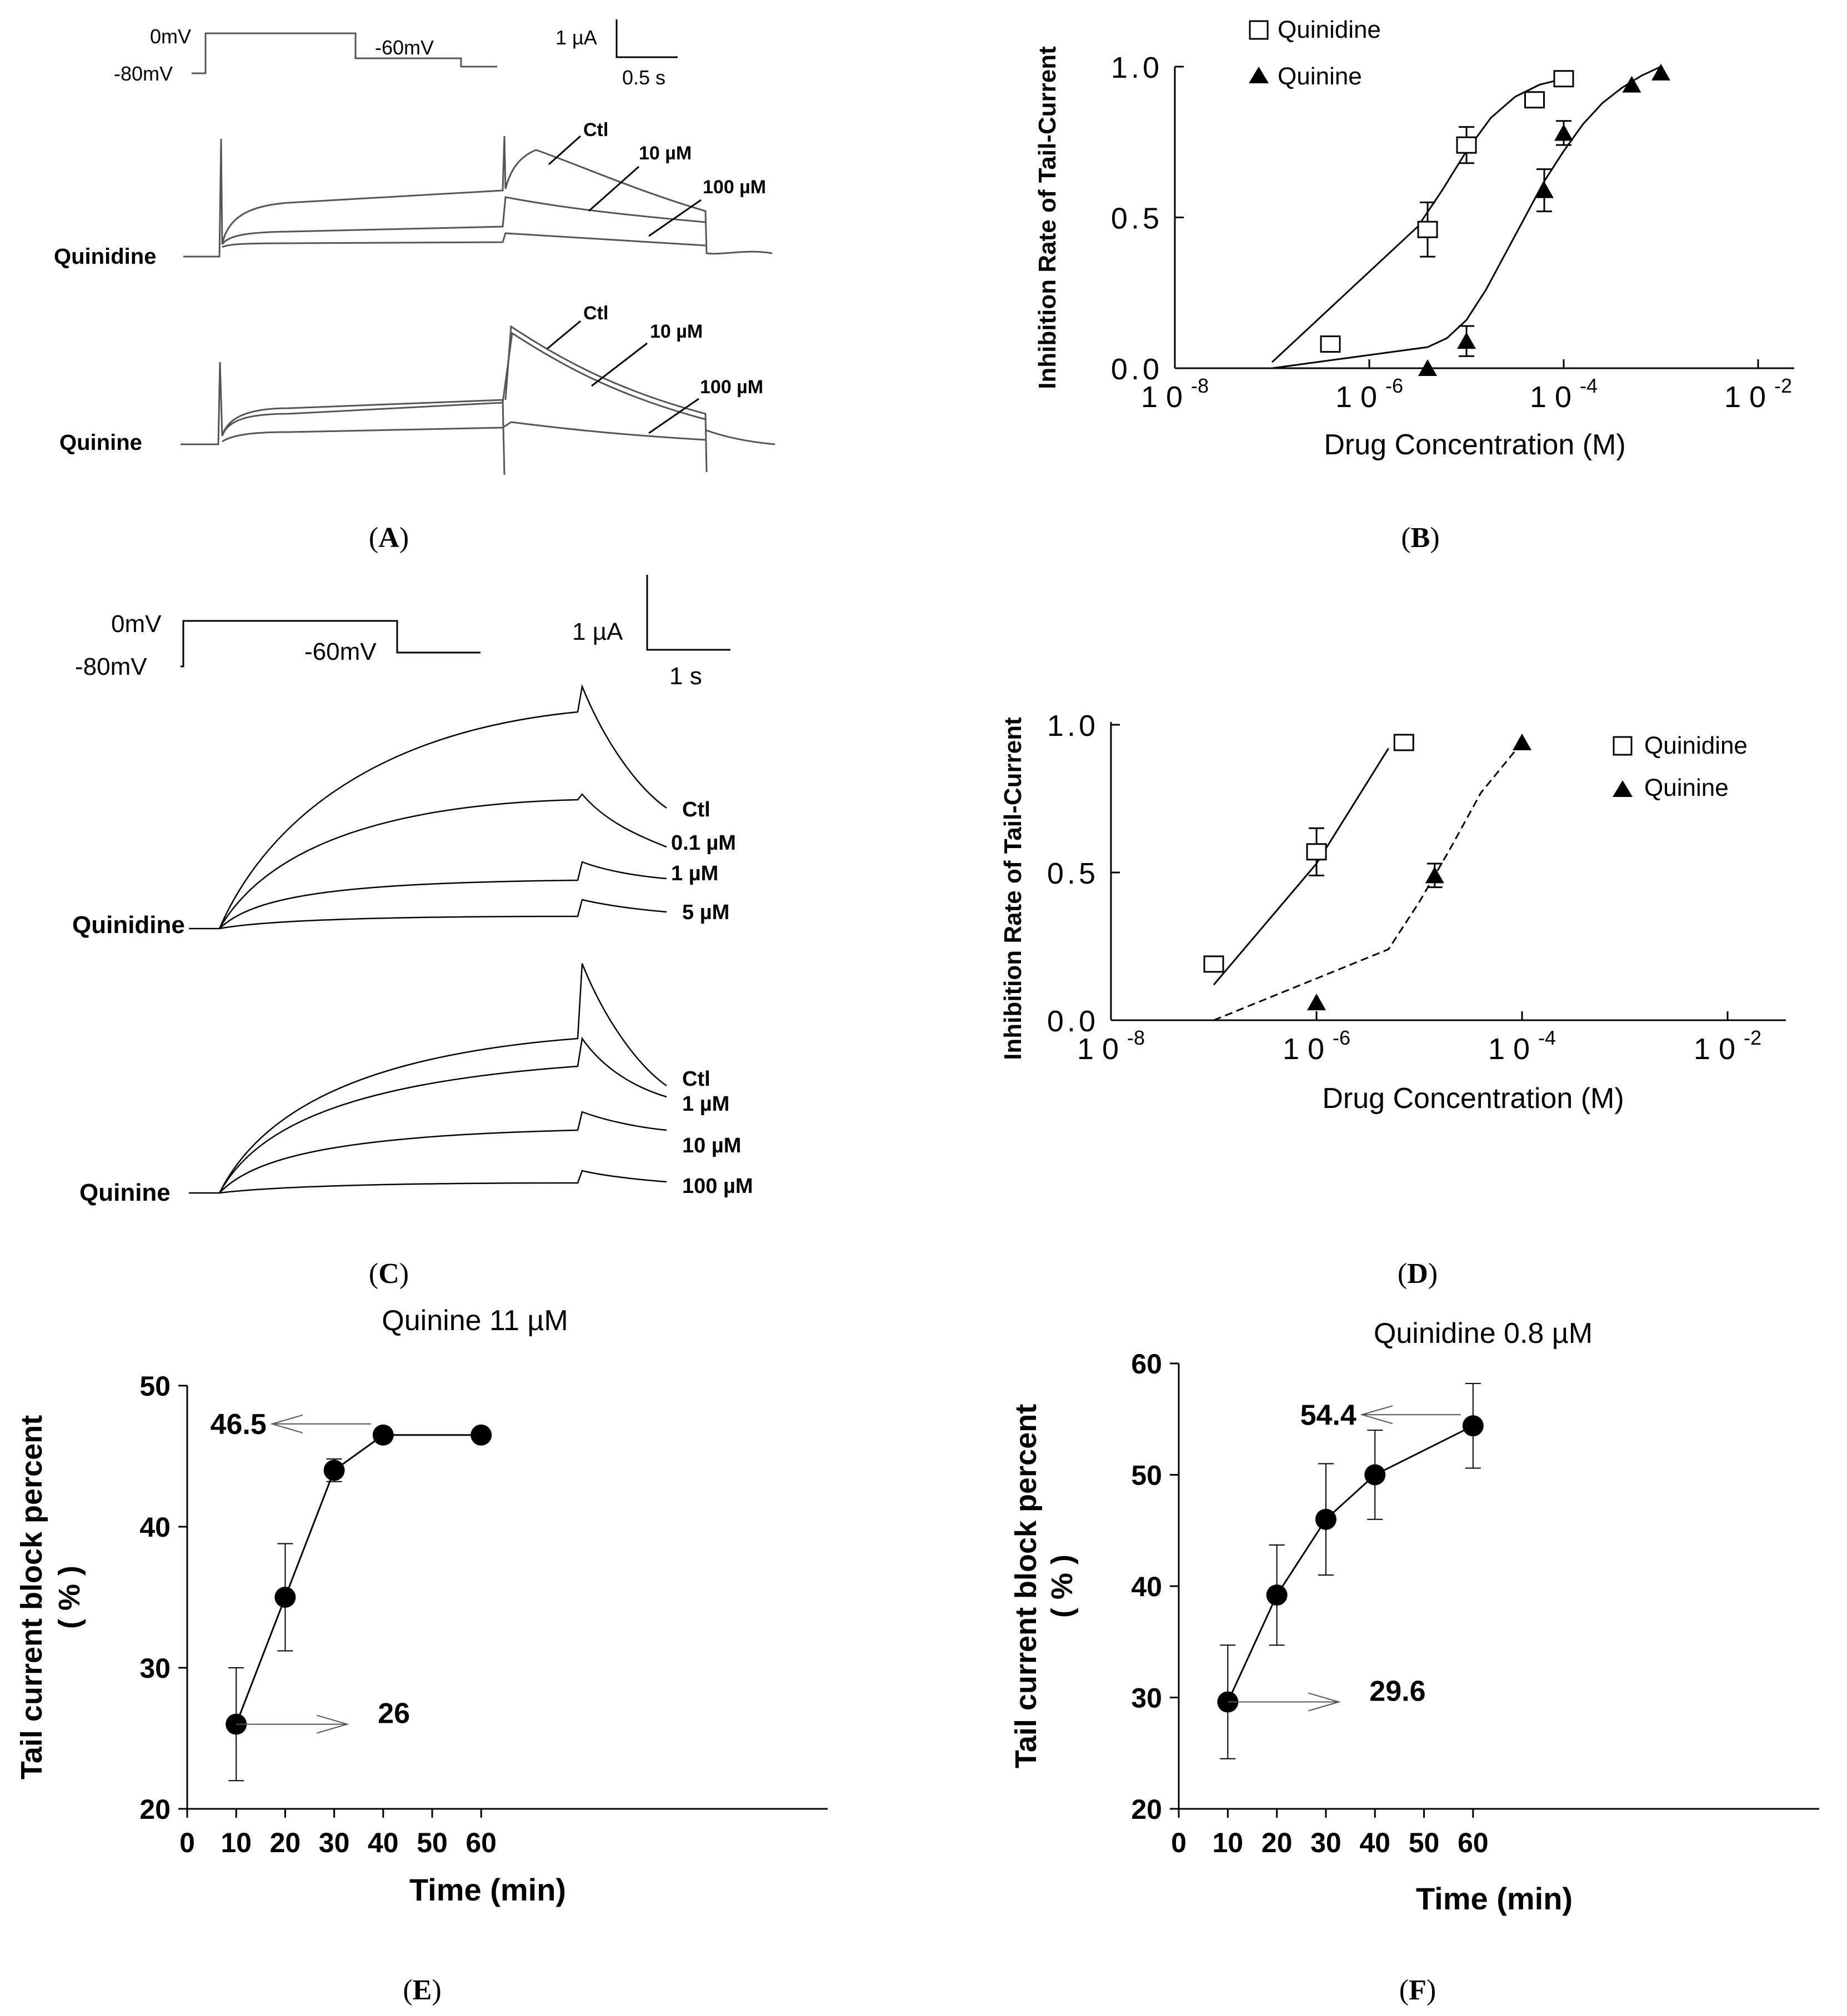  What do you see at coordinates (1483, 1333) in the screenshot?
I see `f-chart-title: Quinidine 0.8 µM` at bounding box center [1483, 1333].